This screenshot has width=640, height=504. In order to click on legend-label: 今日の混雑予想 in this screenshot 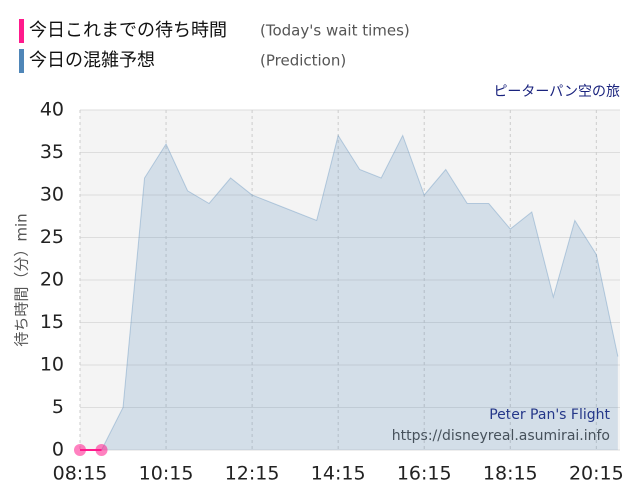, I will do `click(92, 60)`.